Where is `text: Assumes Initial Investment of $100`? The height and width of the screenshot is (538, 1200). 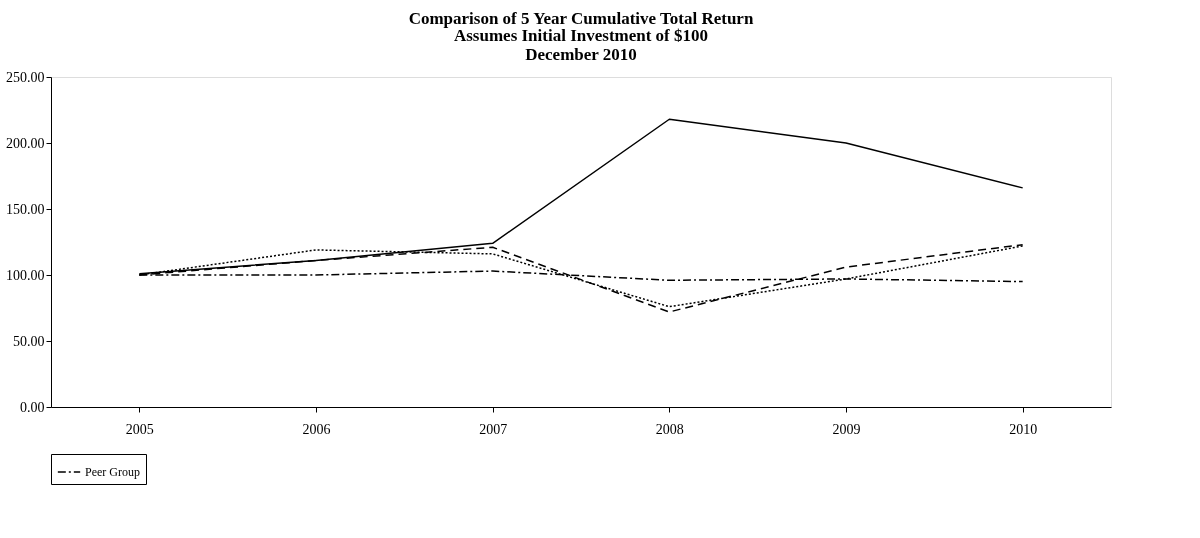
text: Assumes Initial Investment of $100 is located at coordinates (581, 35).